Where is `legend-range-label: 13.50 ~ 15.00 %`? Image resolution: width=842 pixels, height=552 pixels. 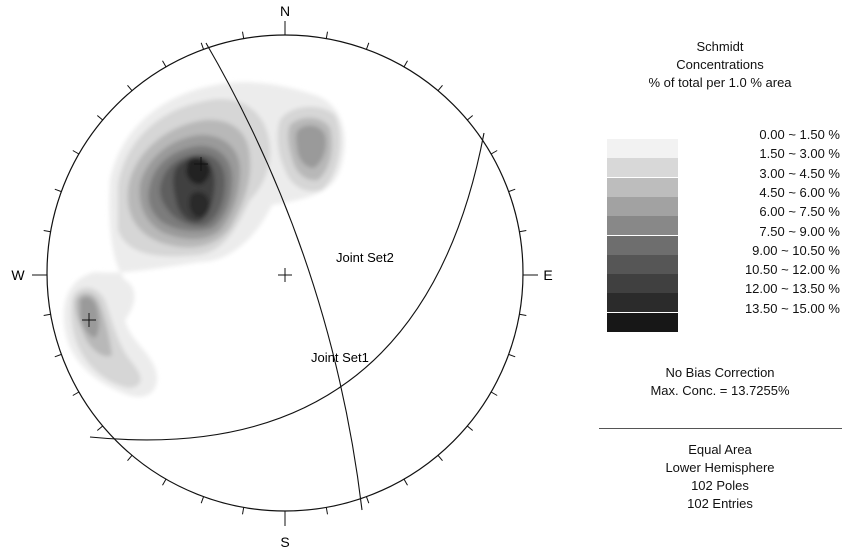 legend-range-label: 13.50 ~ 15.00 % is located at coordinates (792, 308).